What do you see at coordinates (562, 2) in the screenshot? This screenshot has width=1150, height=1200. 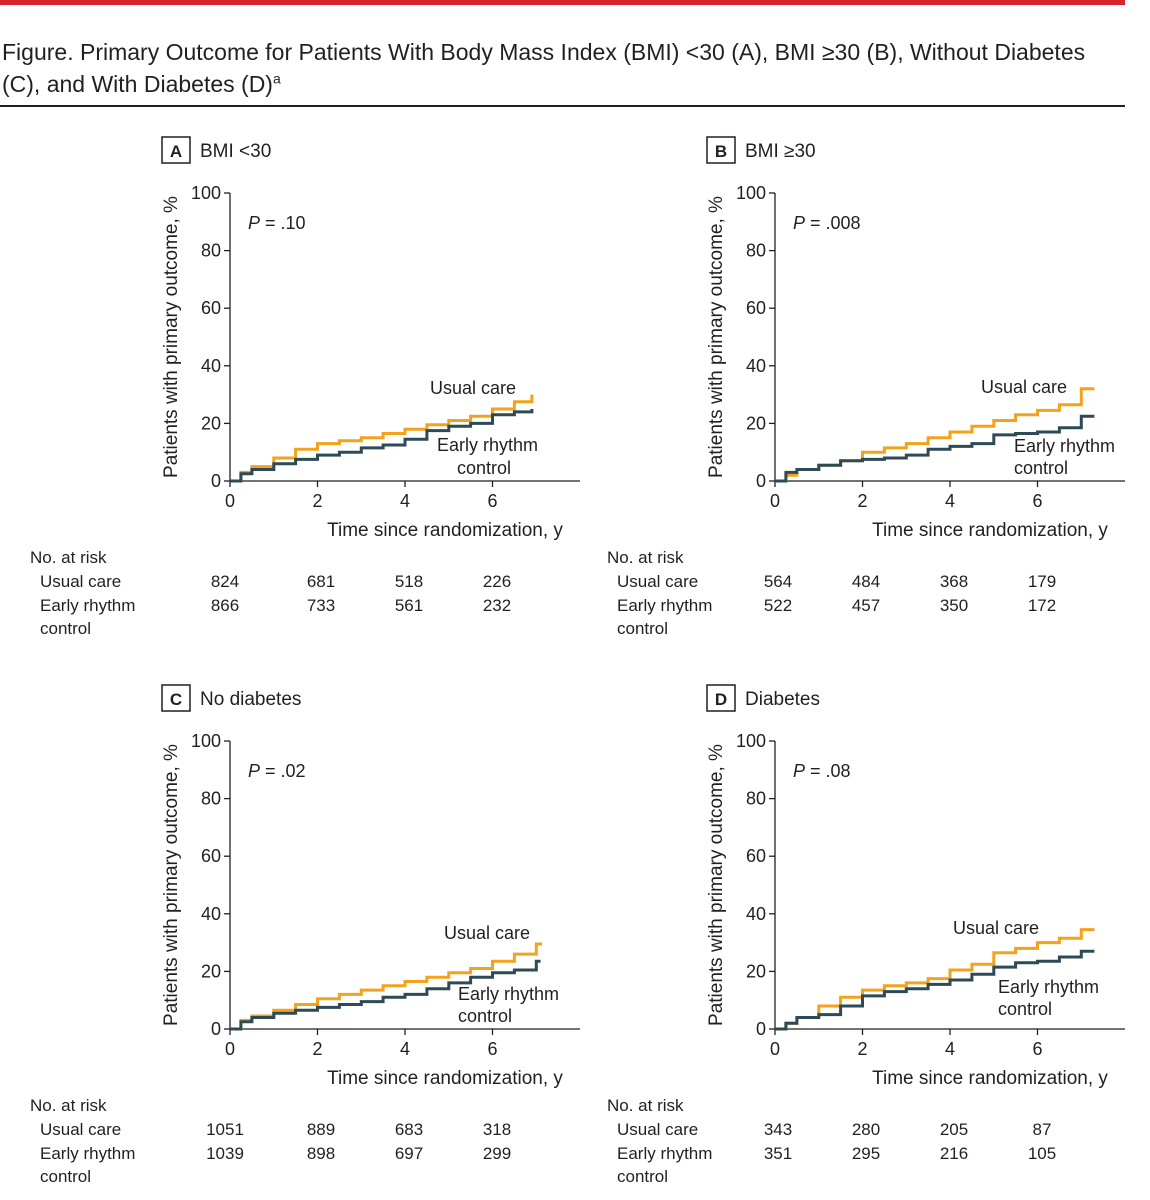 I see `top-accent-rule` at bounding box center [562, 2].